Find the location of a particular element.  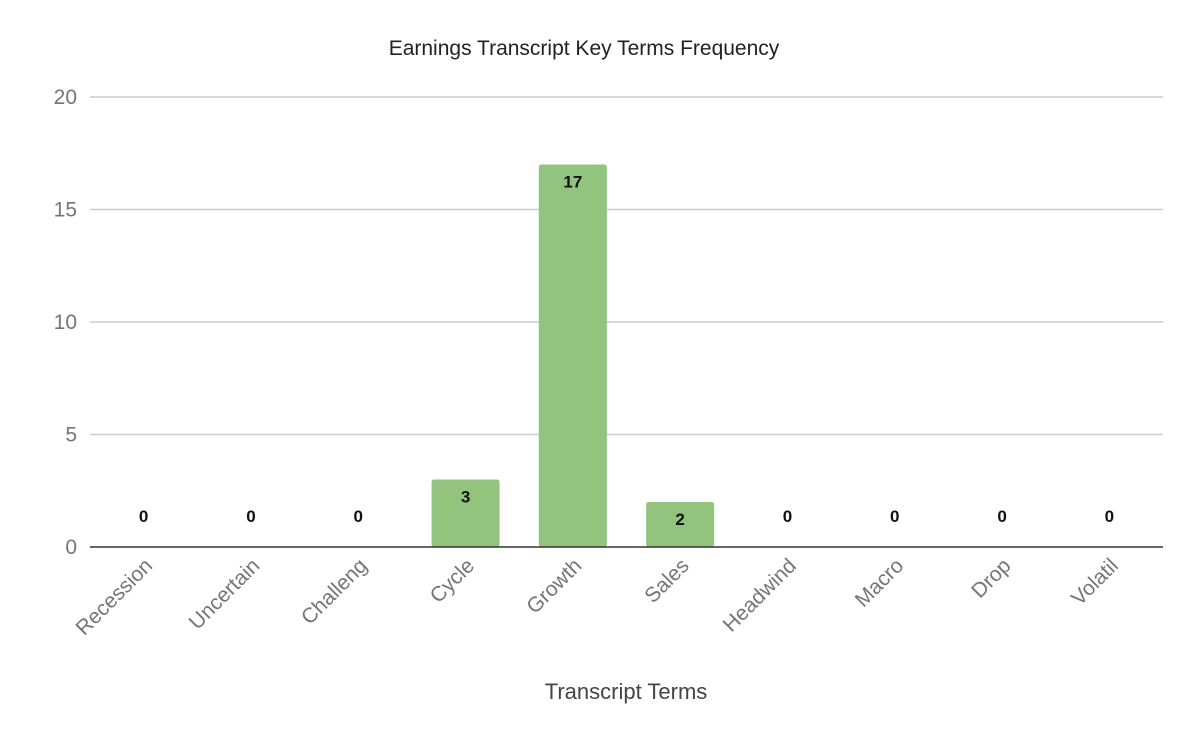

x-tick-label-growth: Growth is located at coordinates (554, 586).